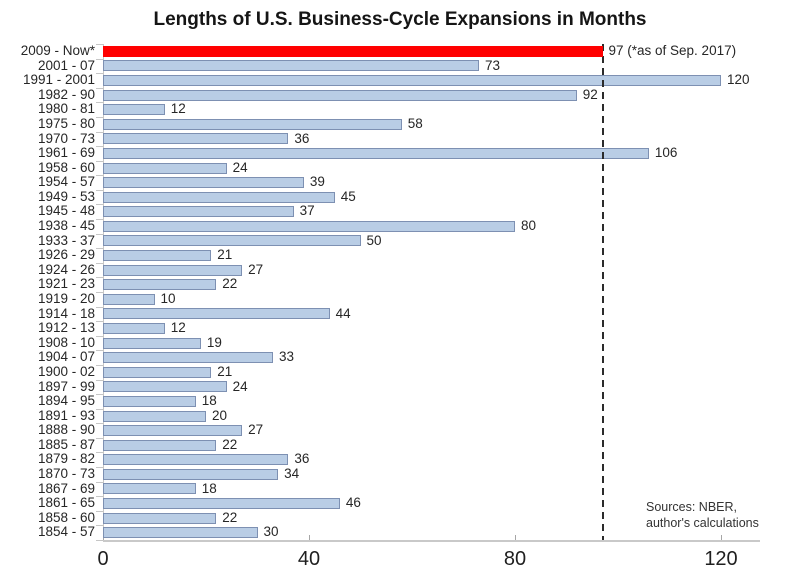 This screenshot has width=800, height=581. Describe the element at coordinates (66, 196) in the screenshot. I see `category-label: 1949 - 53` at that location.